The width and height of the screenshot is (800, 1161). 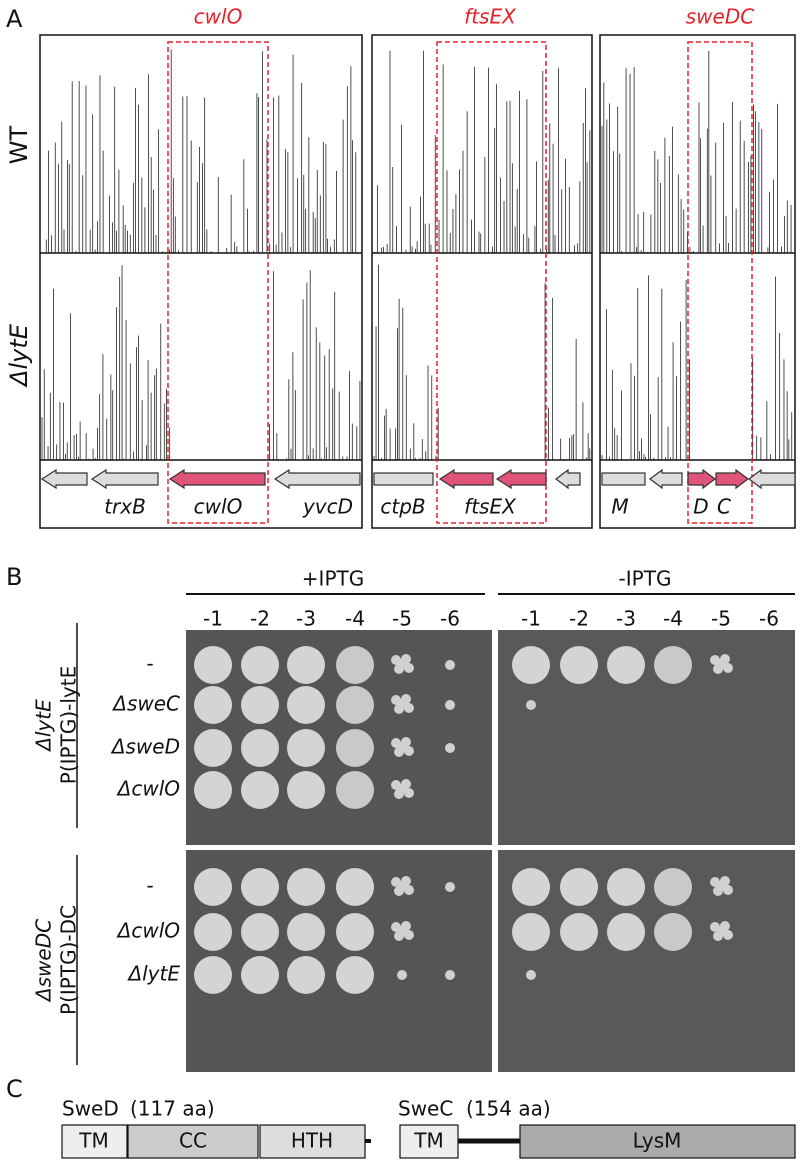 I want to click on construct: P(IPTG)-lytE, so click(x=69, y=725).